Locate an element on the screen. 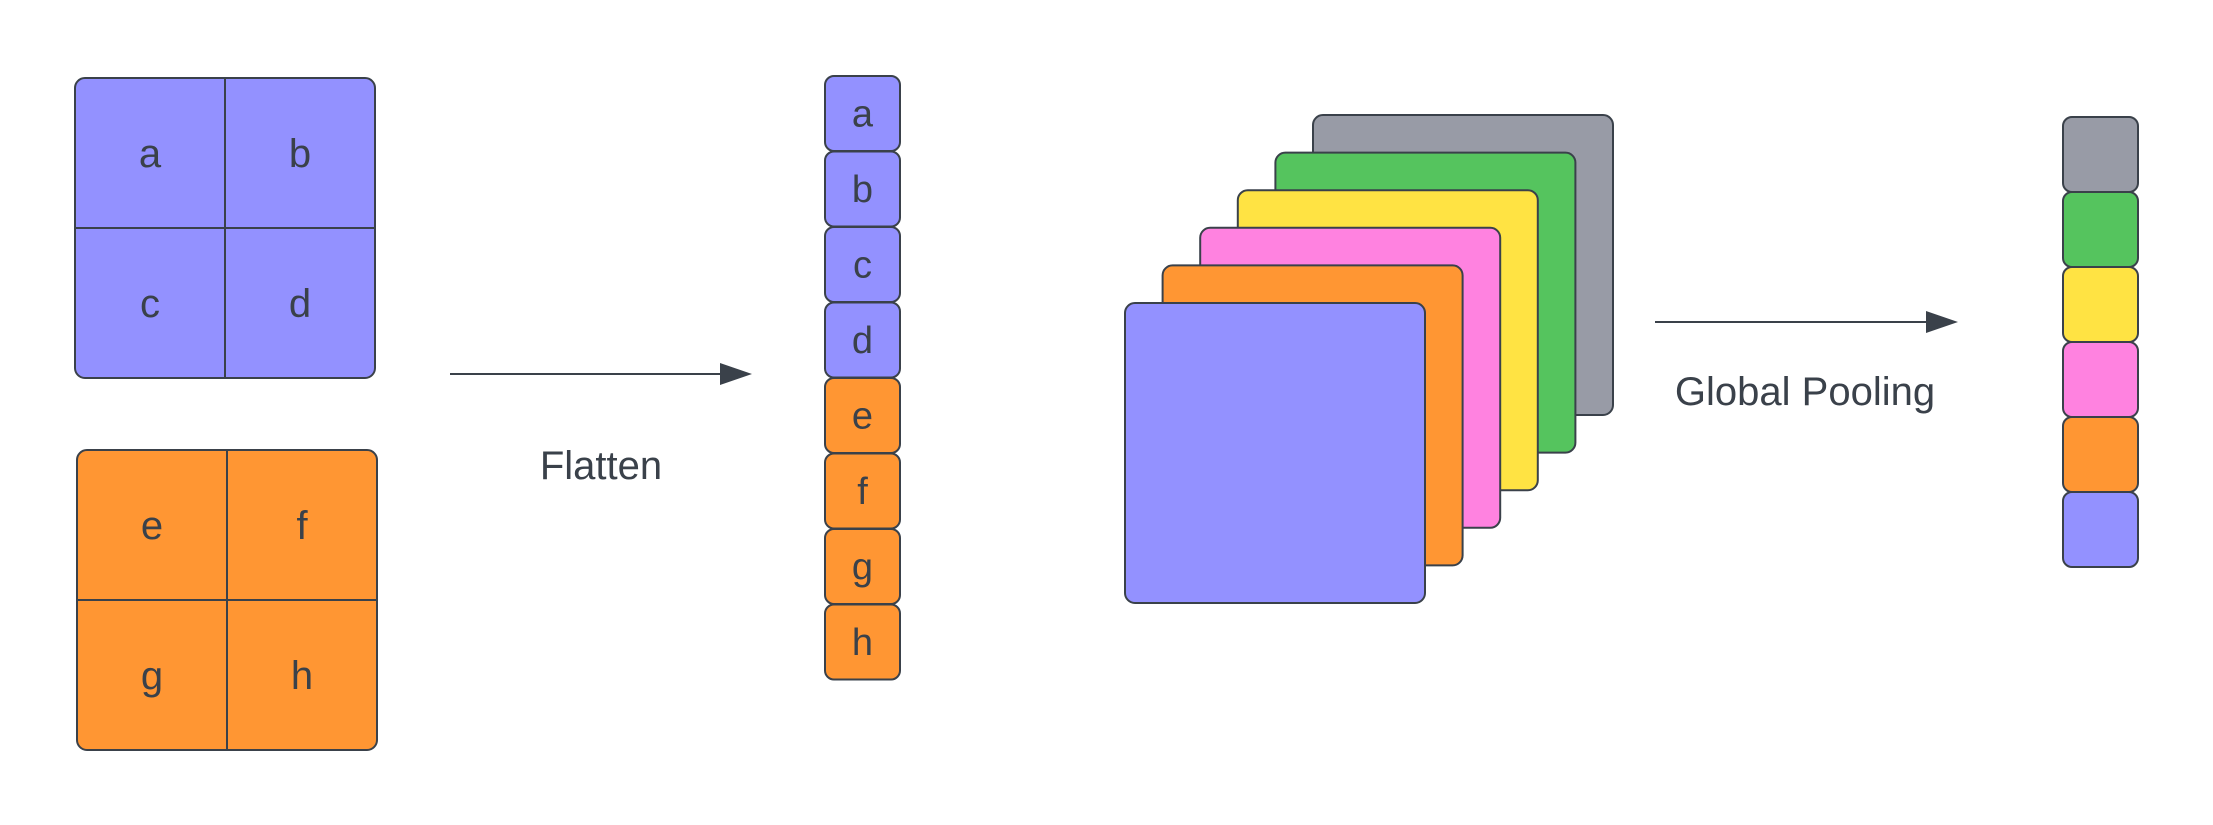  flattened-cell-label: h is located at coordinates (862, 643).